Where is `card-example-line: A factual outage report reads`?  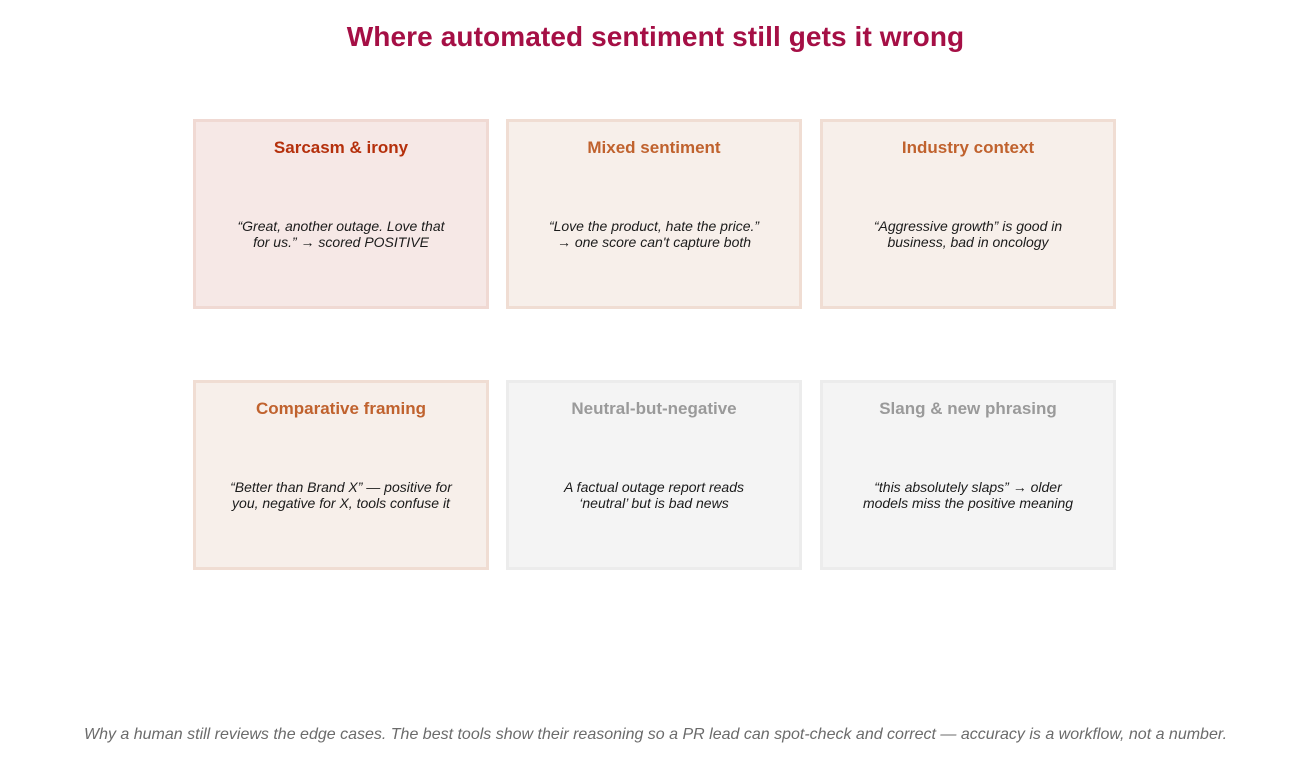 card-example-line: A factual outage report reads is located at coordinates (654, 487).